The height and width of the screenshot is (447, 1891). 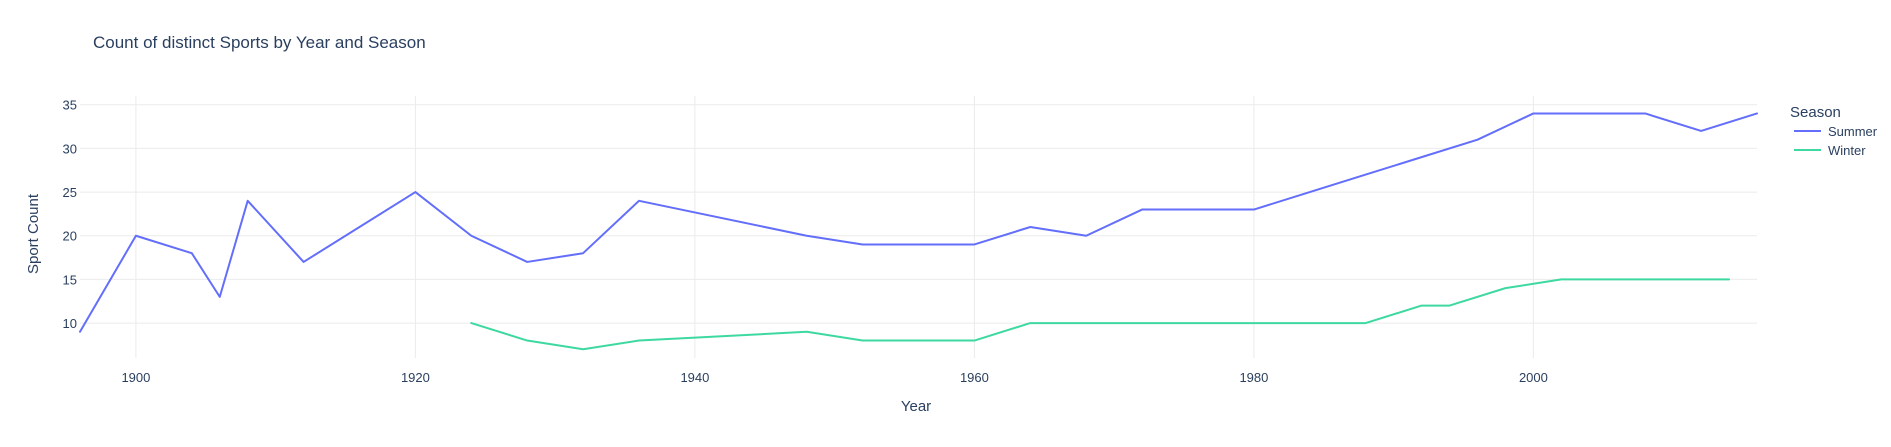 What do you see at coordinates (70, 214) in the screenshot?
I see `y-axis-ticks: 10 15 20 25 30 35` at bounding box center [70, 214].